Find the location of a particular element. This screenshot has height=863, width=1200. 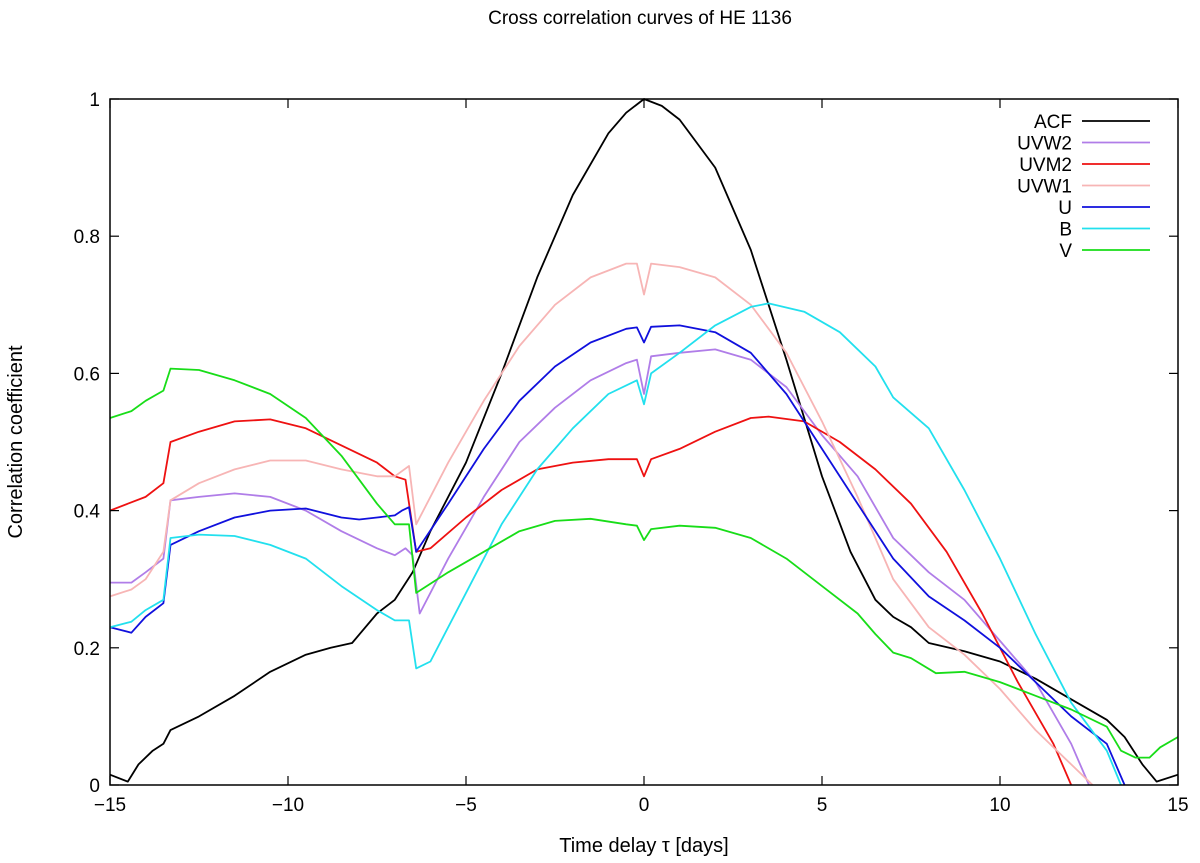

x-tick-label: 5 is located at coordinates (822, 805).